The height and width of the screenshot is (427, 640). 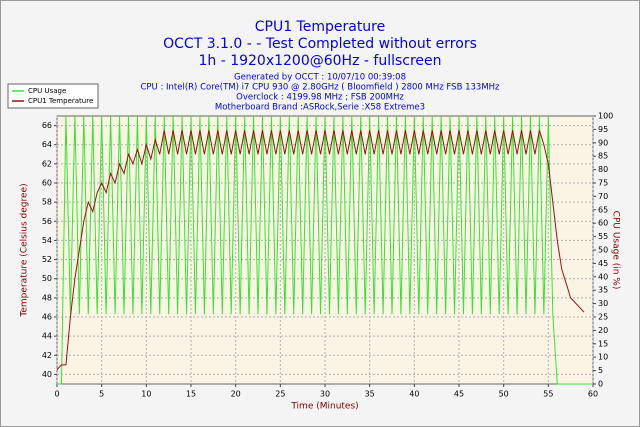 I want to click on y-tick-label: 62, so click(x=47, y=163).